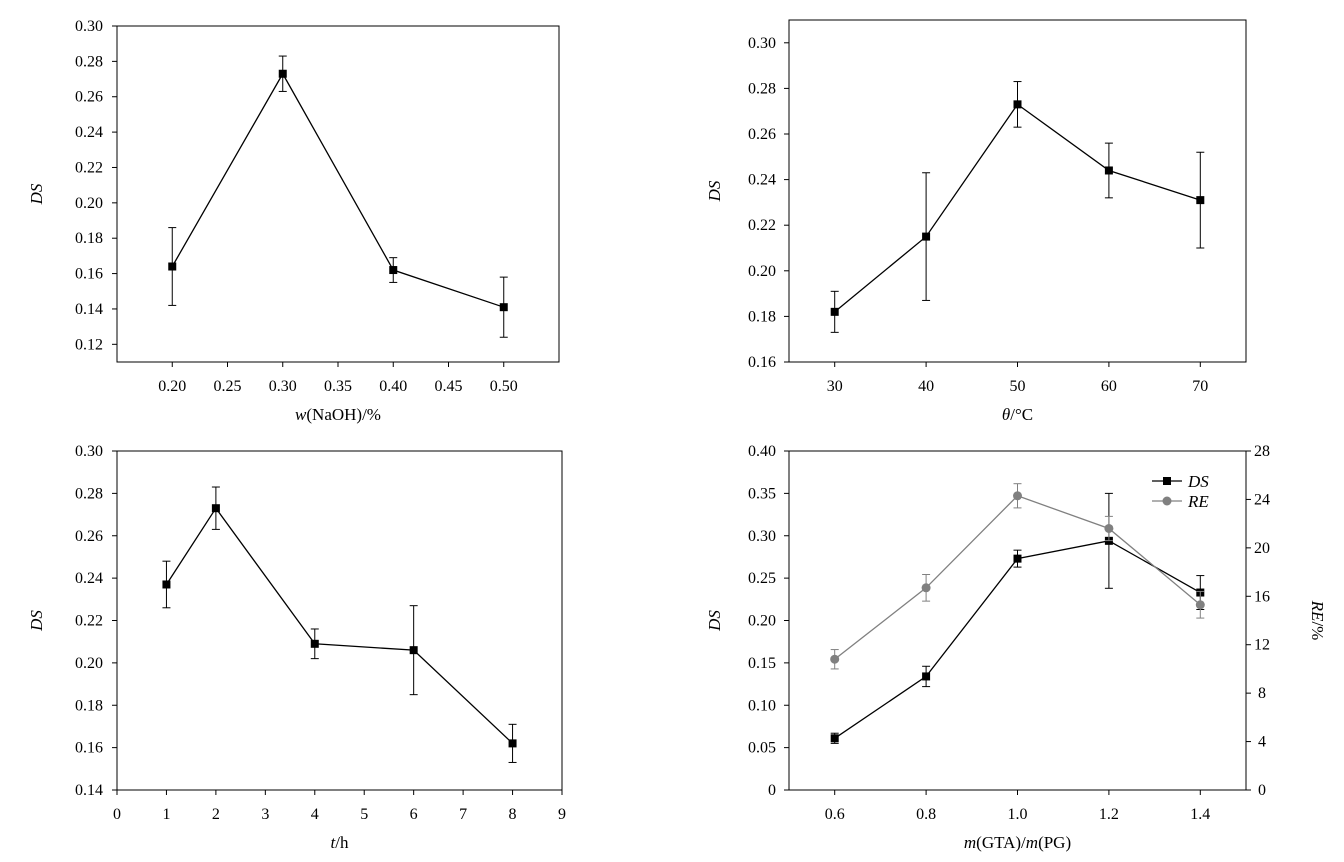 The width and height of the screenshot is (1344, 862). I want to click on x-tick-label: 50, so click(1018, 386).